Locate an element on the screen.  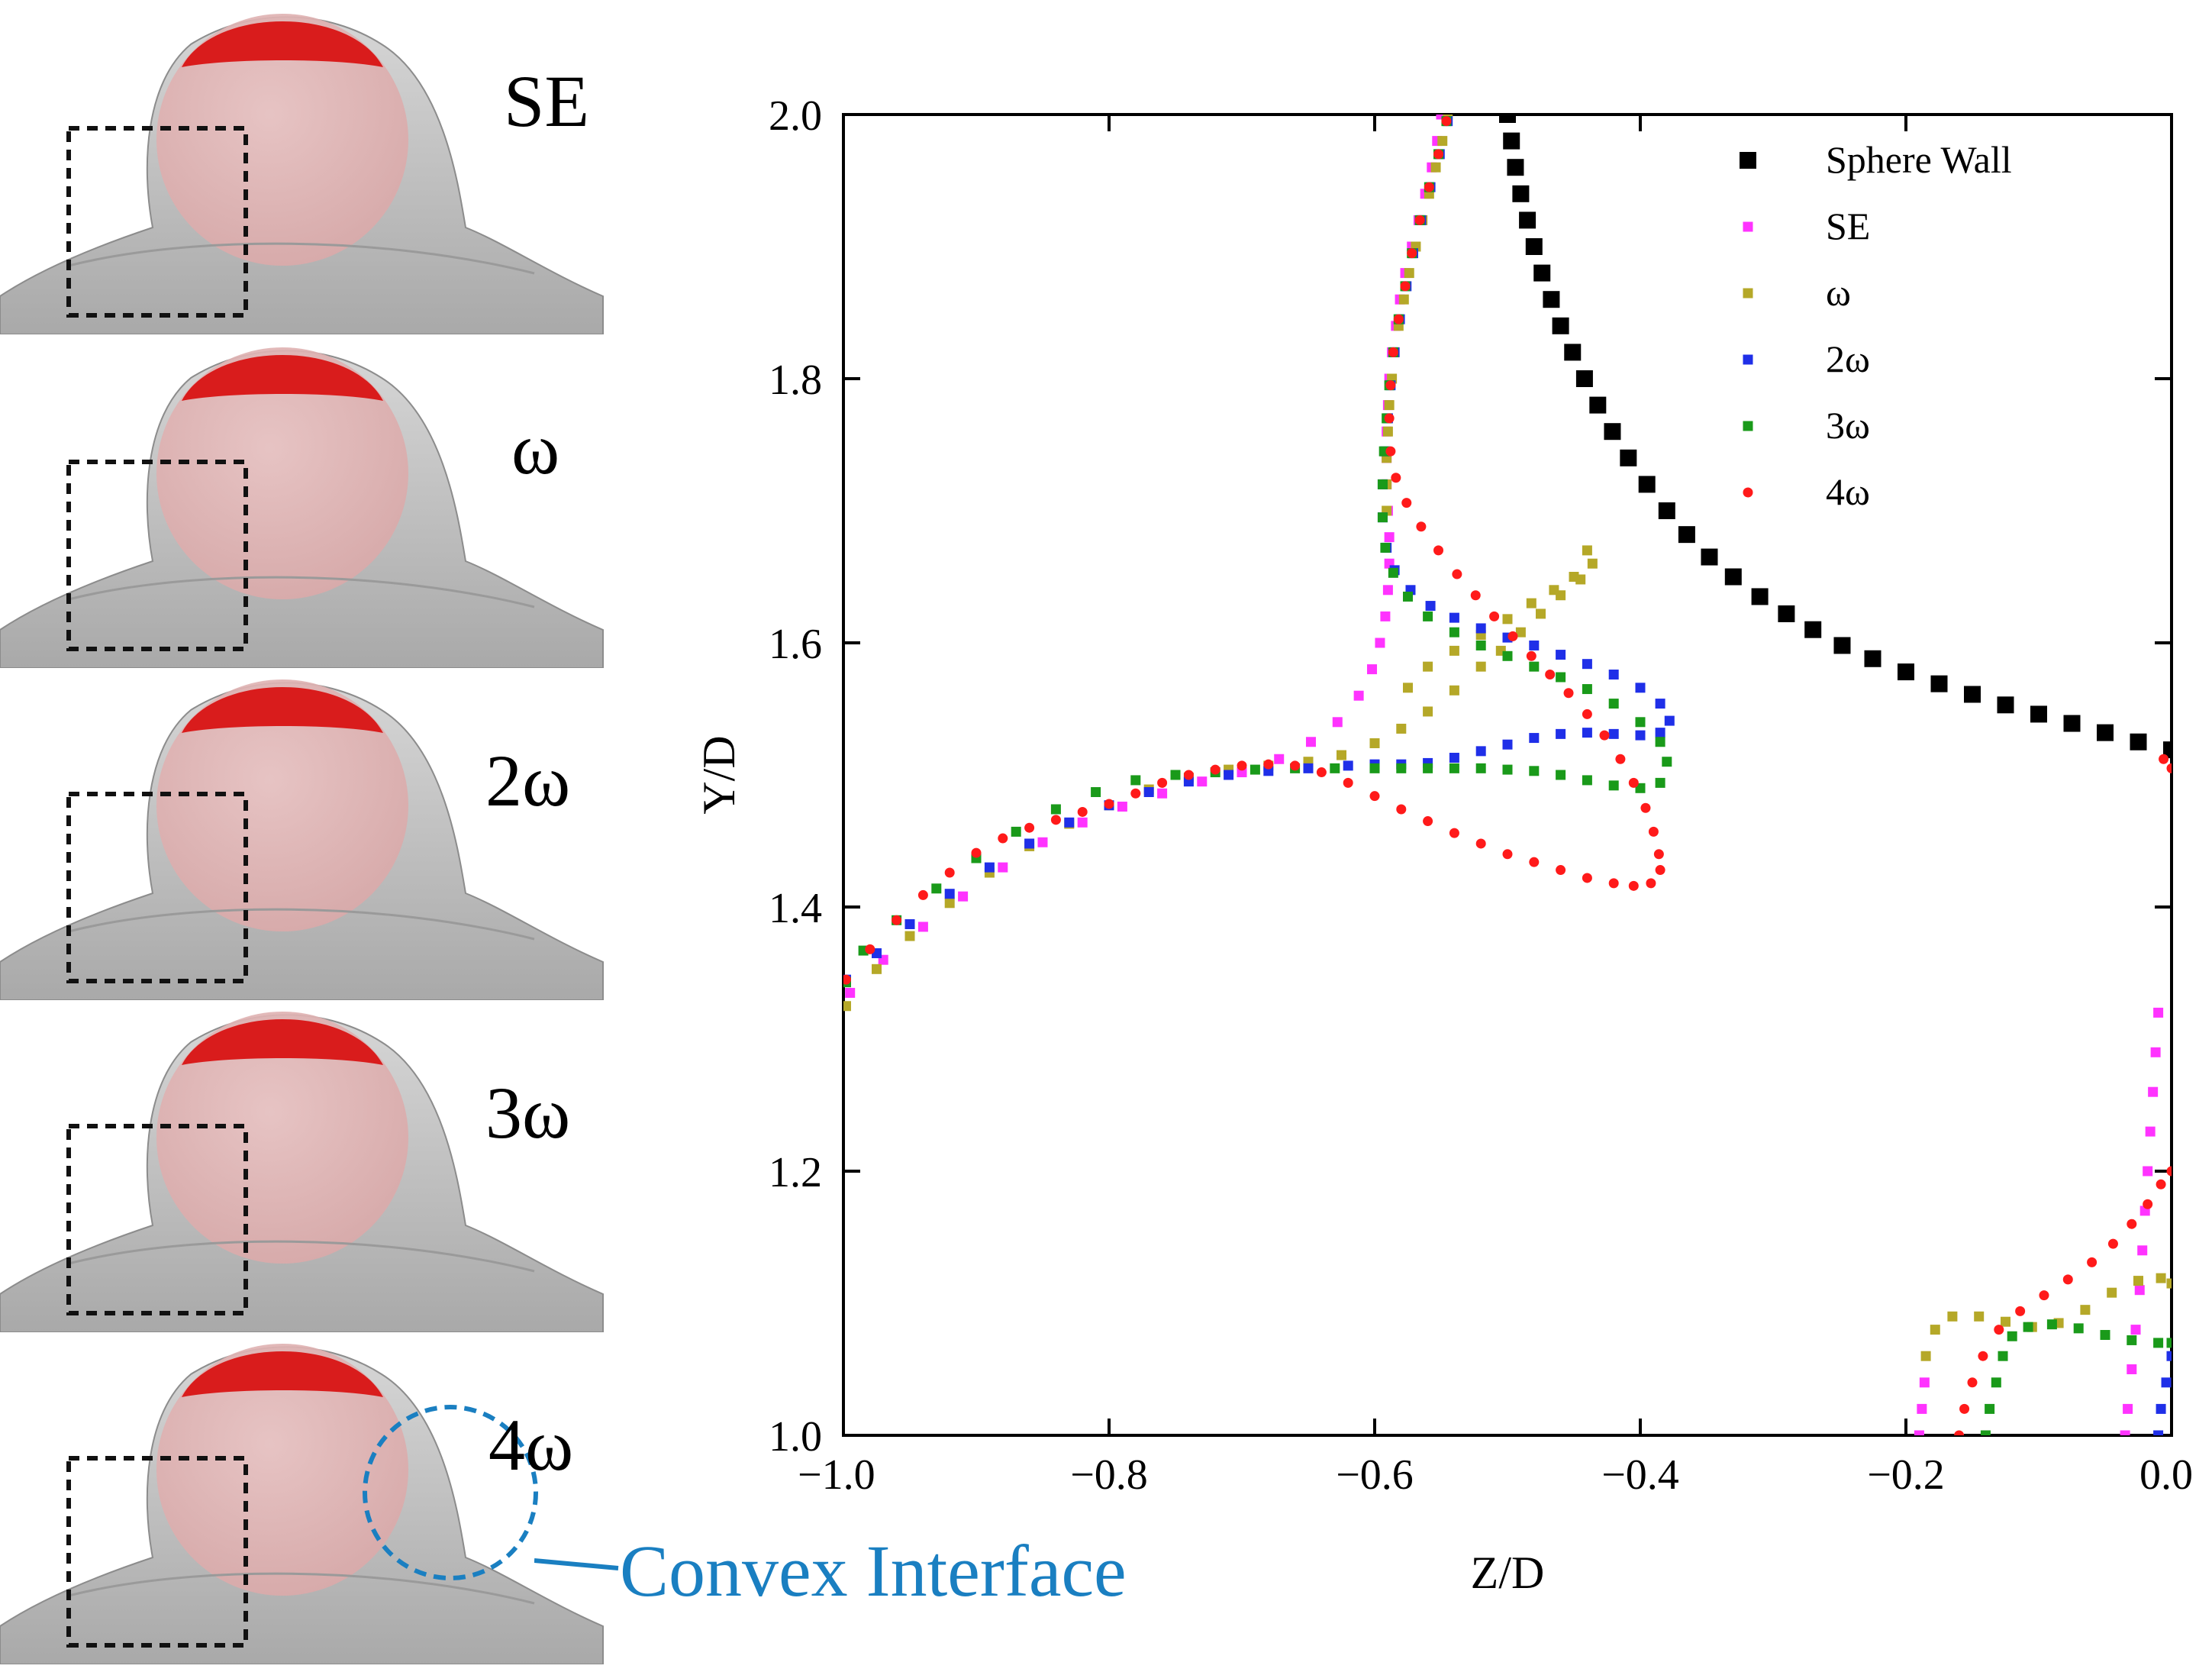
convex-leader-line is located at coordinates (576, 1564).